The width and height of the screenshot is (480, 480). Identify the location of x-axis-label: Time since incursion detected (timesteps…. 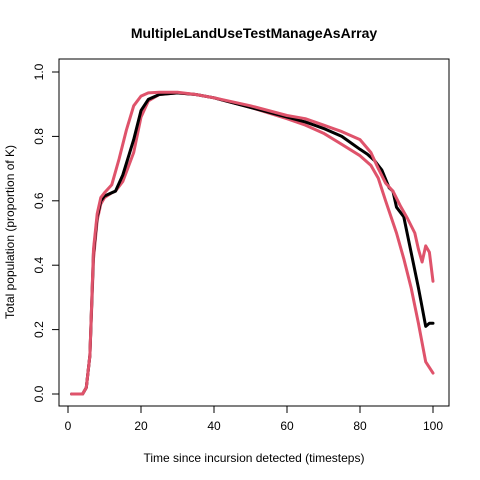
(254, 458).